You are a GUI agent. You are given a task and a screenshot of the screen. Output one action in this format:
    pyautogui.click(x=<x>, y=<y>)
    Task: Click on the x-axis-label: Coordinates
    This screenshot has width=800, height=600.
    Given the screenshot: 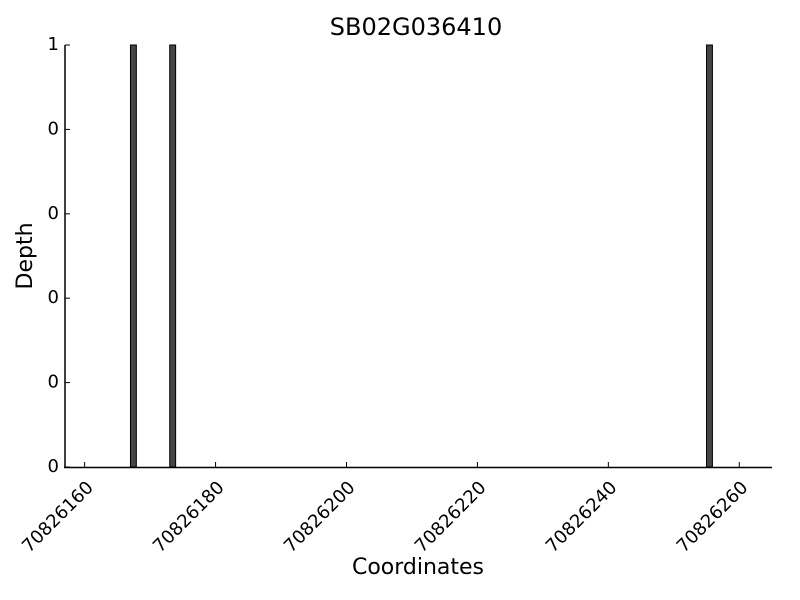 What is the action you would take?
    pyautogui.click(x=418, y=567)
    